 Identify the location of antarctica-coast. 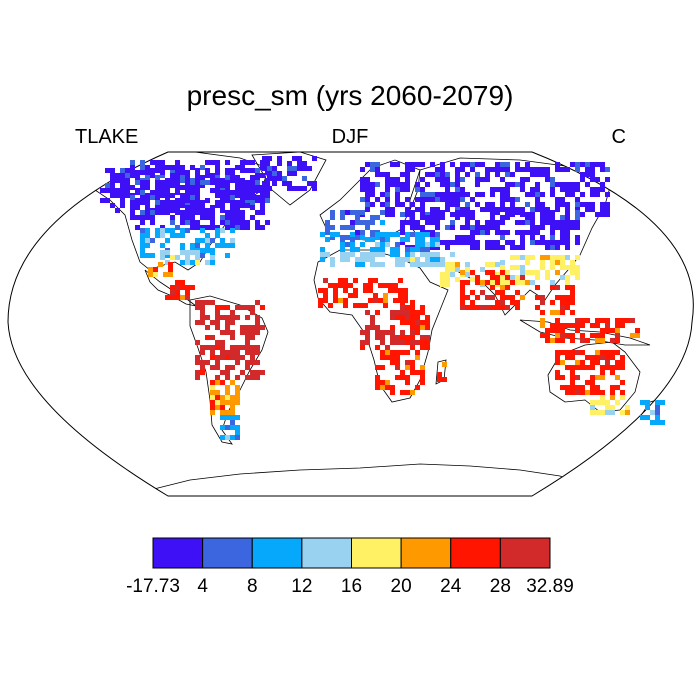
(370, 477).